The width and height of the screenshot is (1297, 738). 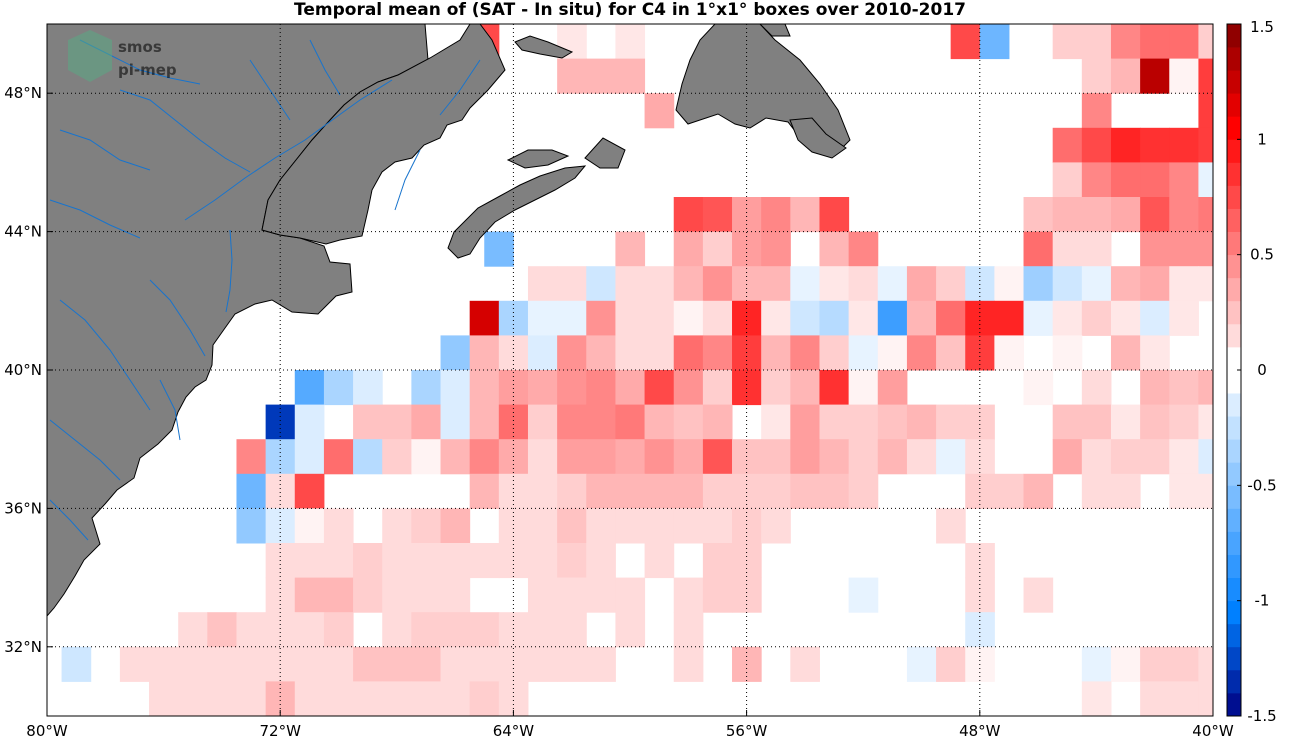 I want to click on y-tick-label: 48°N, so click(x=23, y=93).